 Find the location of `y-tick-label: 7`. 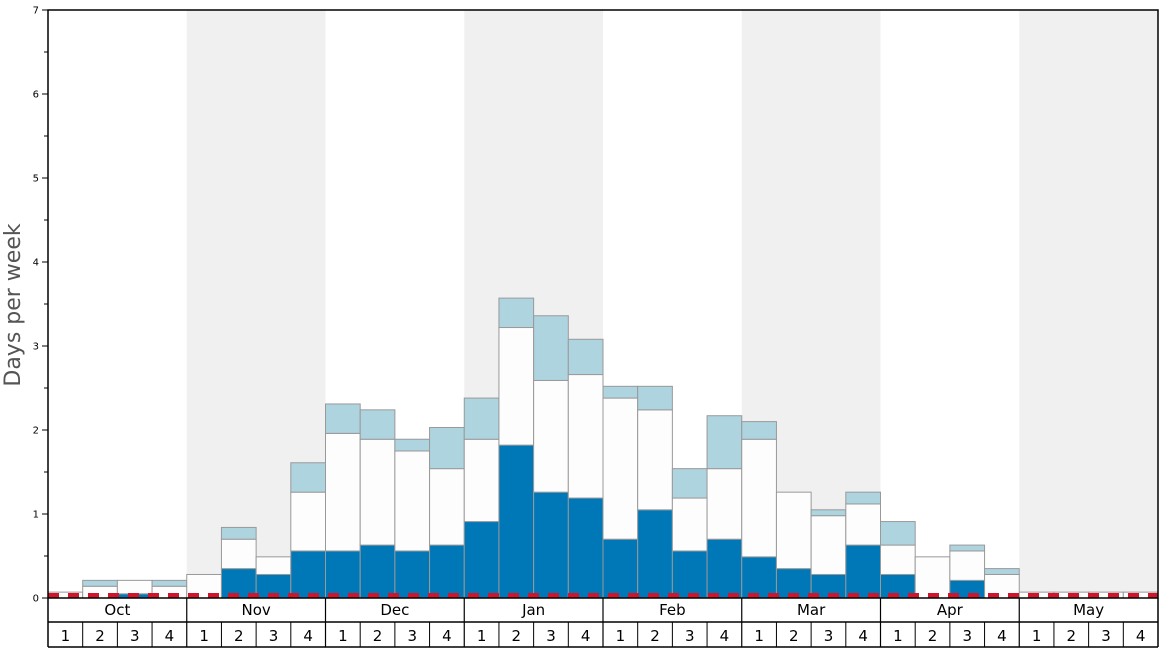

y-tick-label: 7 is located at coordinates (36, 11).